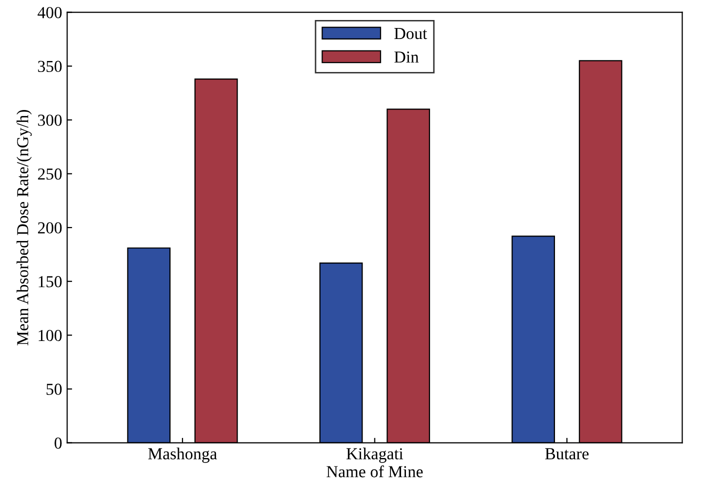 The height and width of the screenshot is (492, 707). What do you see at coordinates (567, 454) in the screenshot?
I see `x-tick-label: Butare` at bounding box center [567, 454].